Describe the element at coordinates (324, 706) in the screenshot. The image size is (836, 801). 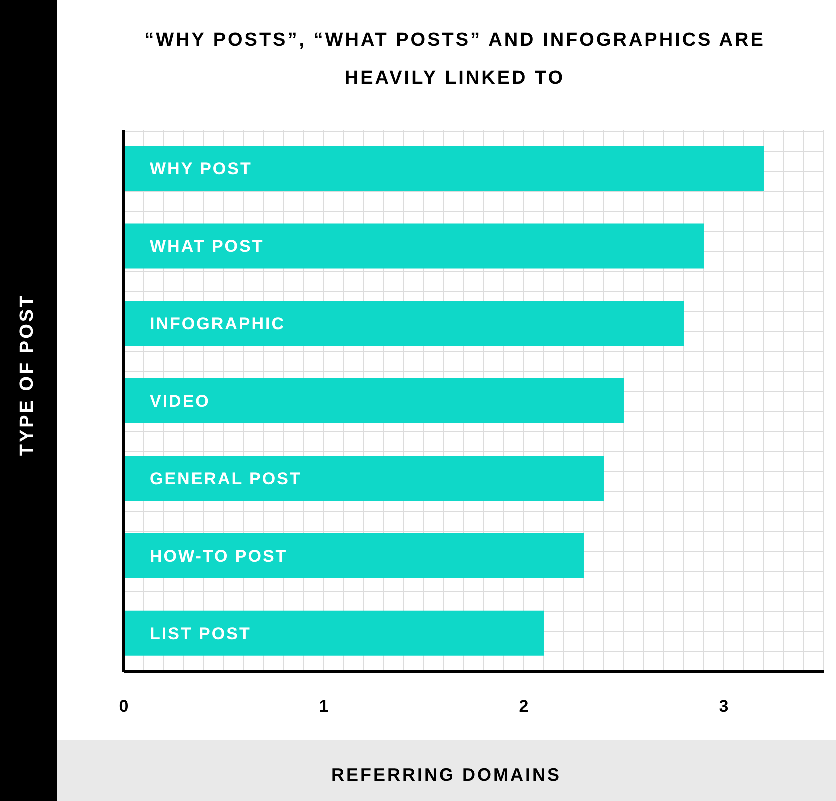
I see `x-tick-label: 1` at that location.